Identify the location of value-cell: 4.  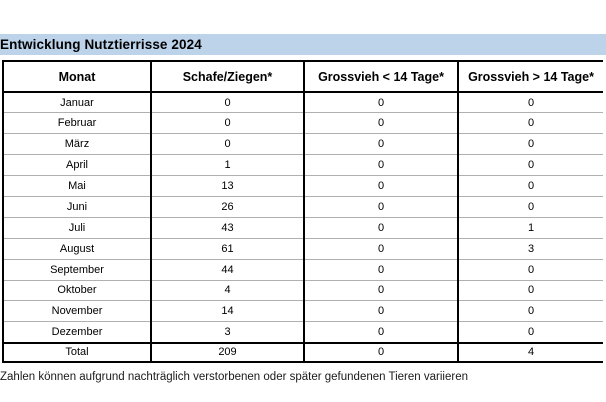
(227, 290).